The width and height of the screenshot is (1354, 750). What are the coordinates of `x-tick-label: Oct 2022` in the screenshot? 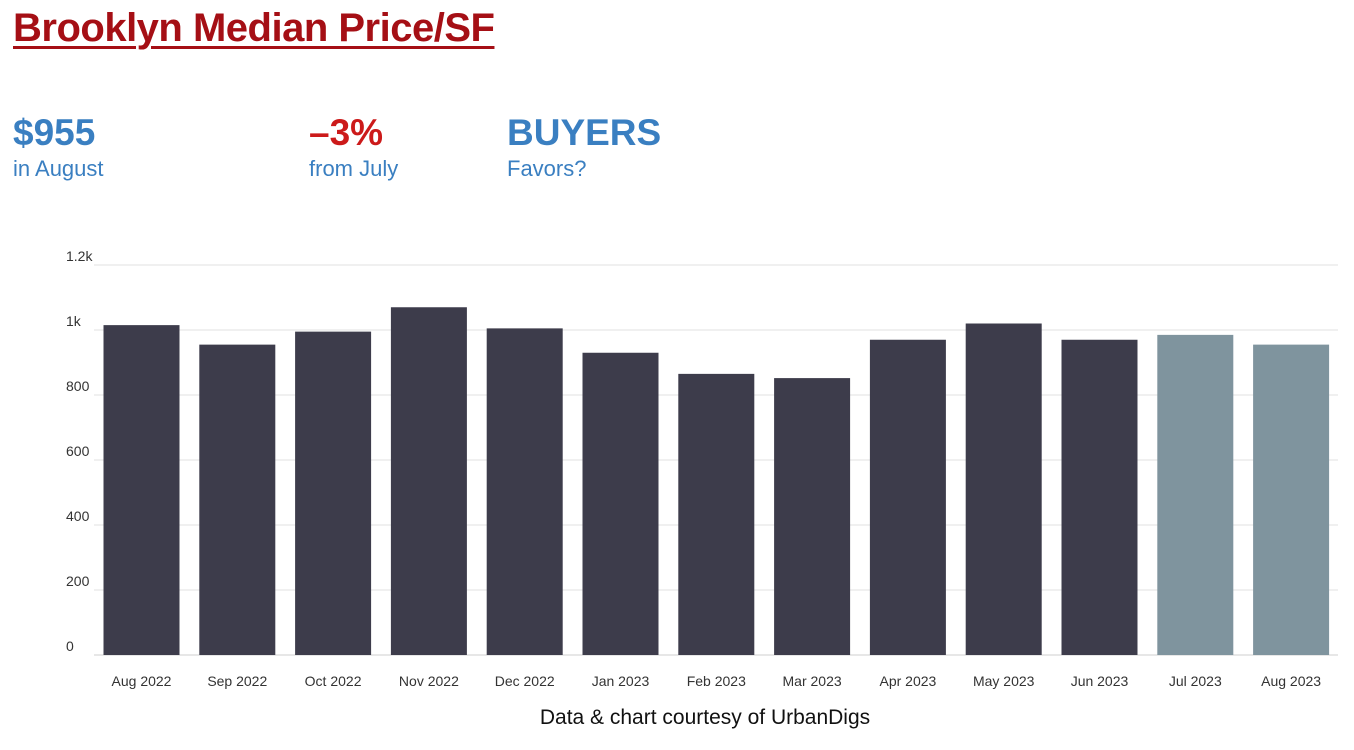 It's located at (333, 681).